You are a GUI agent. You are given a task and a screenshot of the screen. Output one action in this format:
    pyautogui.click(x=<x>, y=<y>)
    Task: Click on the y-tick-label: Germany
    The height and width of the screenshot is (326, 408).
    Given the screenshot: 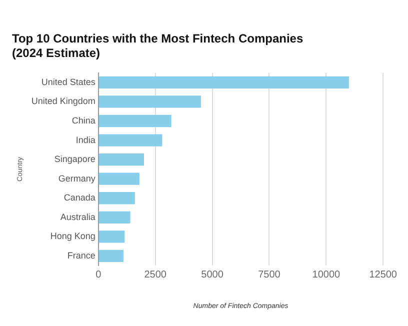 What is the action you would take?
    pyautogui.click(x=77, y=178)
    